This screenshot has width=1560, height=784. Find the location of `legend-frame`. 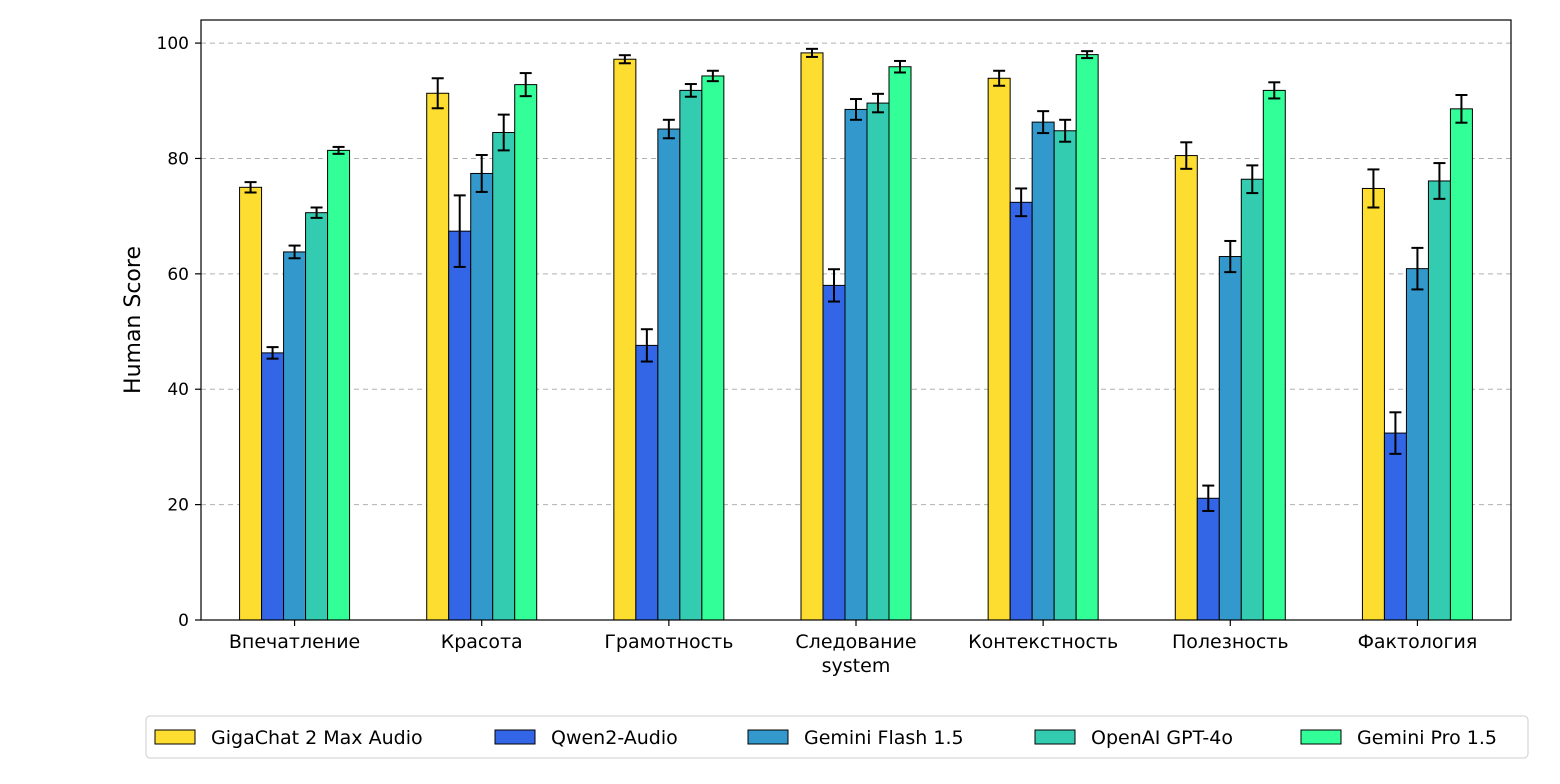

legend-frame is located at coordinates (837, 737).